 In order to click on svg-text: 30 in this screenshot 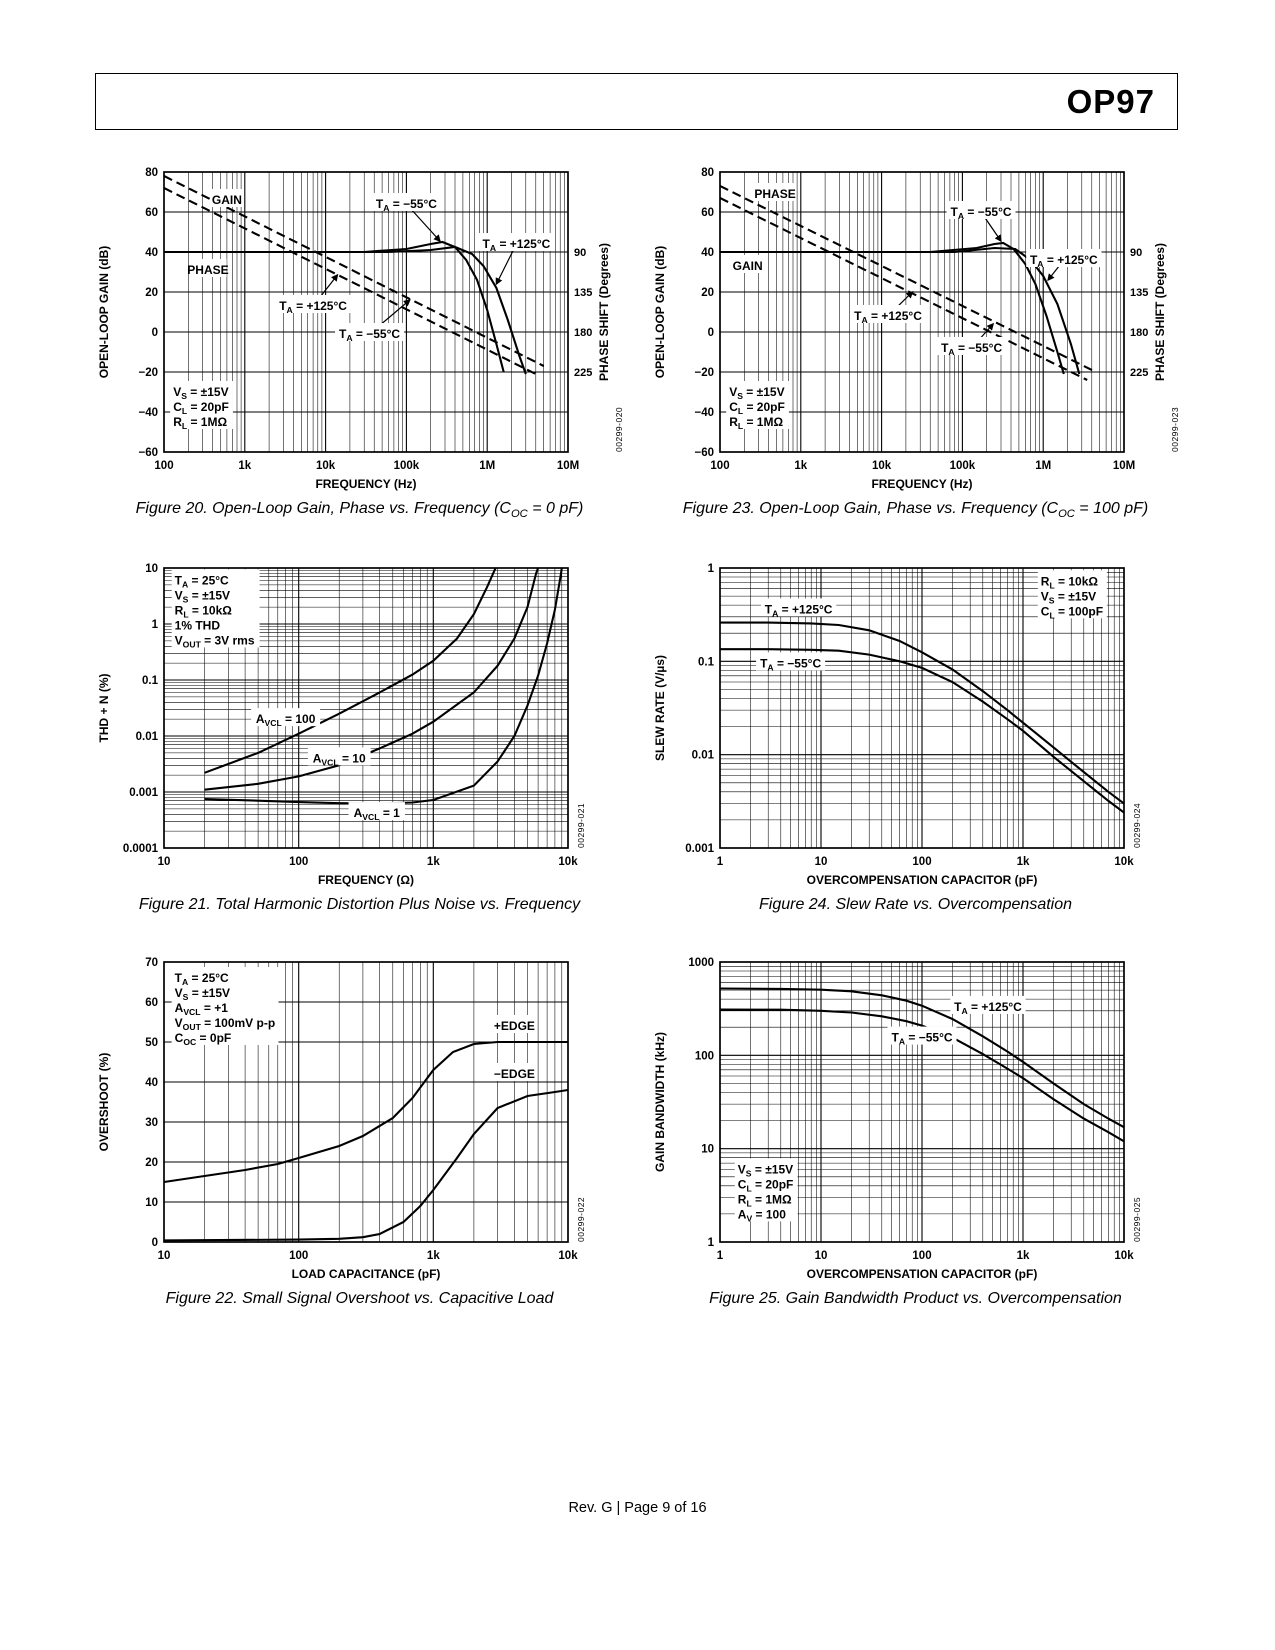, I will do `click(151, 1123)`.